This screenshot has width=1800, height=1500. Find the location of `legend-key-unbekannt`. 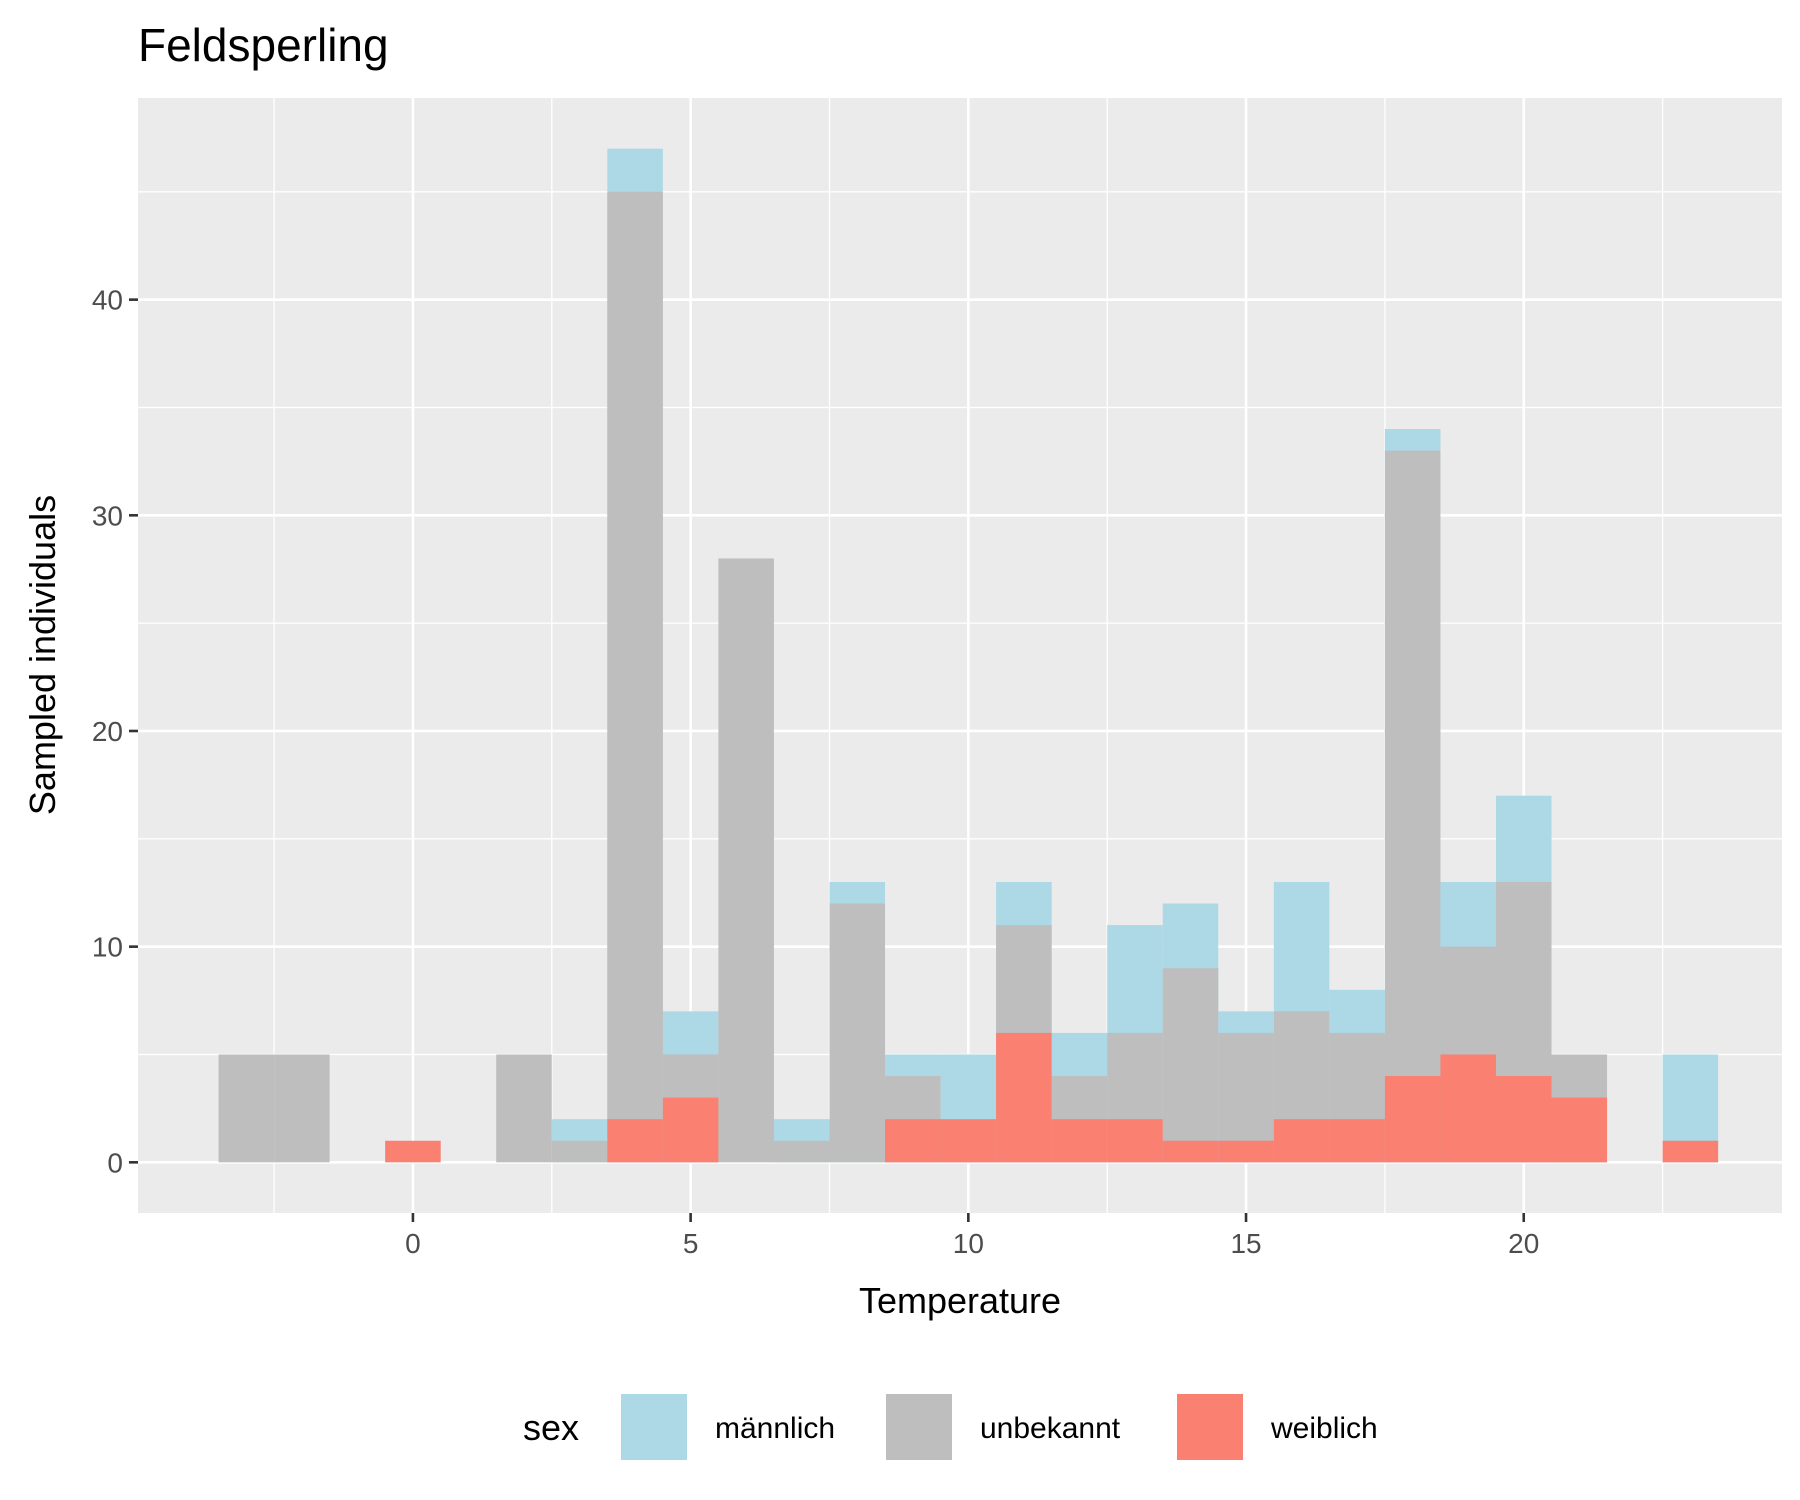

legend-key-unbekannt is located at coordinates (919, 1427).